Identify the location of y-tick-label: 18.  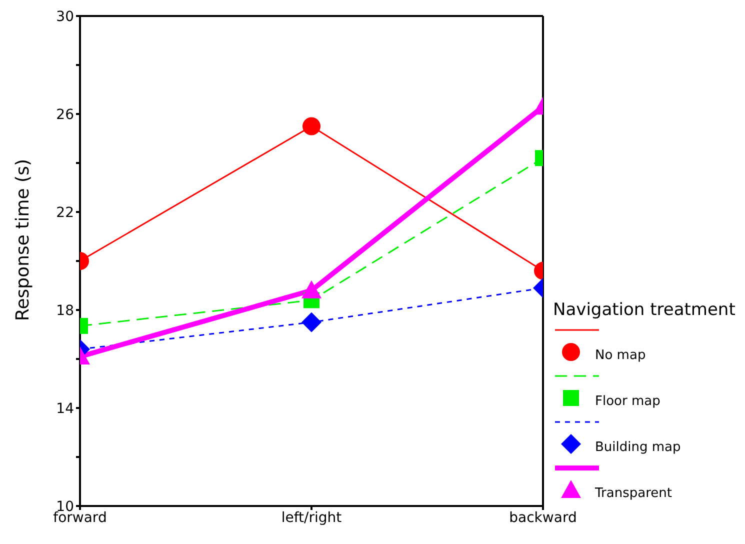
(65, 310).